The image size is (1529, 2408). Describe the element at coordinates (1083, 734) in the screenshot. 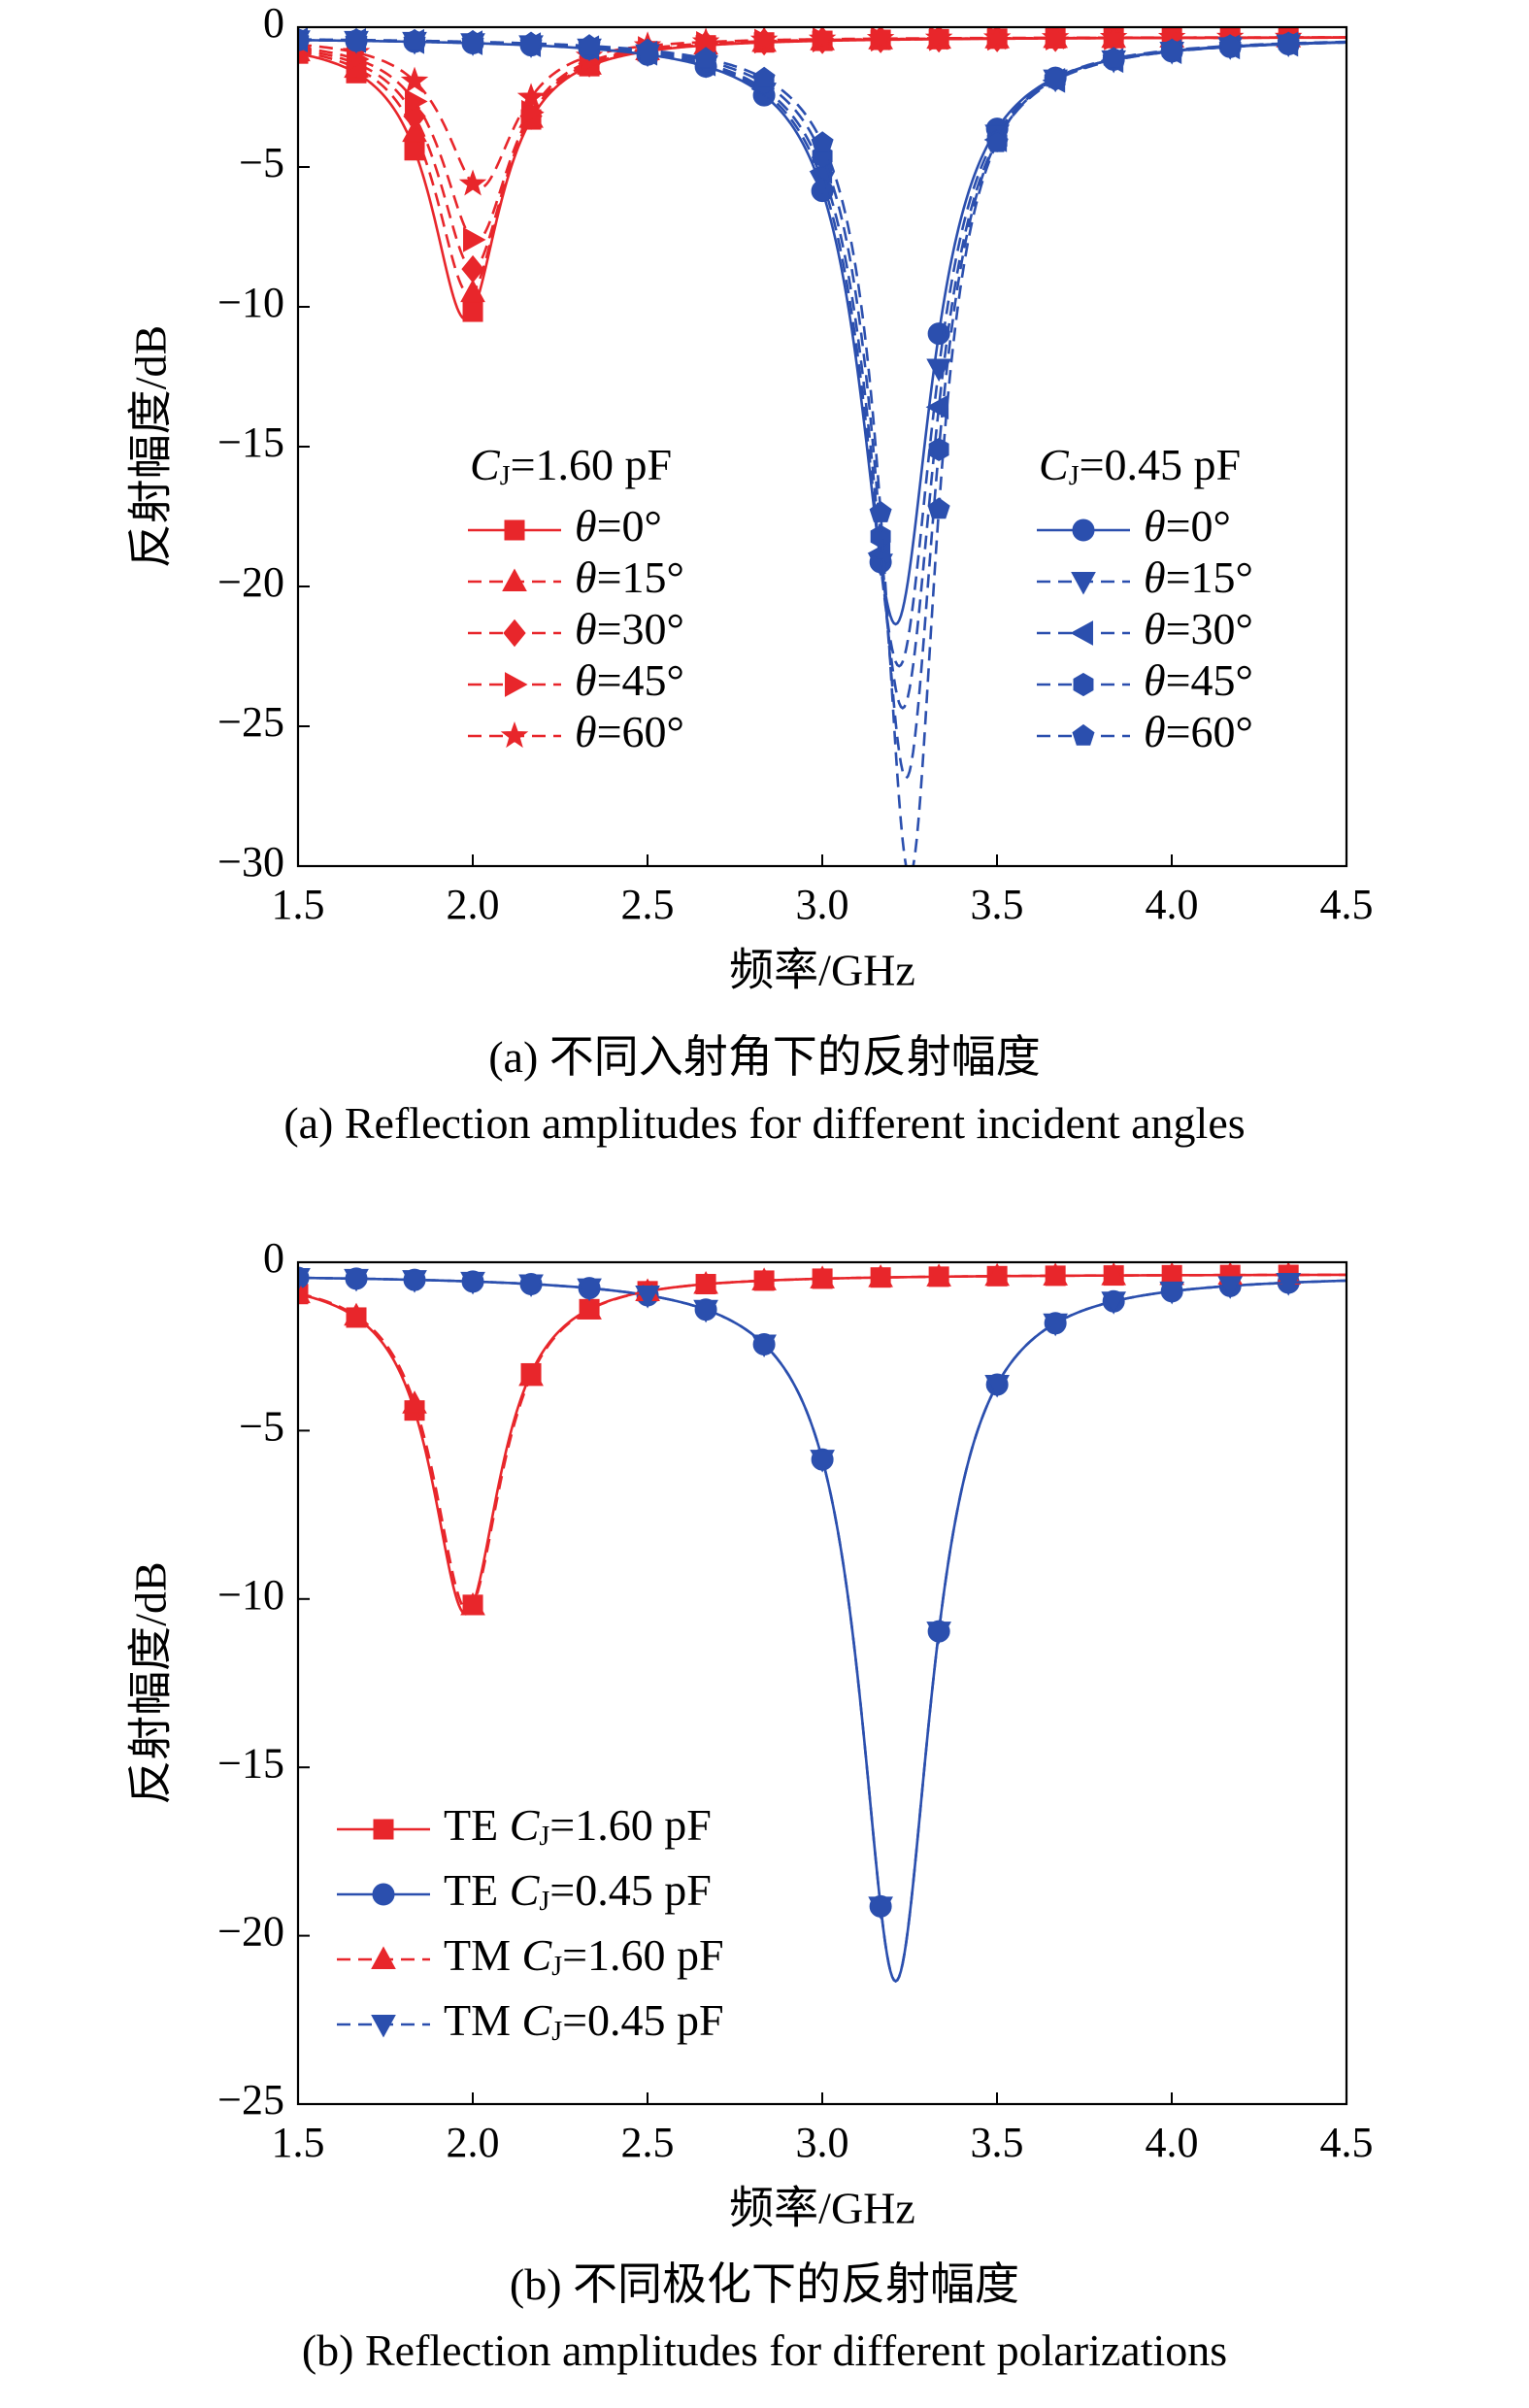

I see `legend-item-9-marker` at that location.